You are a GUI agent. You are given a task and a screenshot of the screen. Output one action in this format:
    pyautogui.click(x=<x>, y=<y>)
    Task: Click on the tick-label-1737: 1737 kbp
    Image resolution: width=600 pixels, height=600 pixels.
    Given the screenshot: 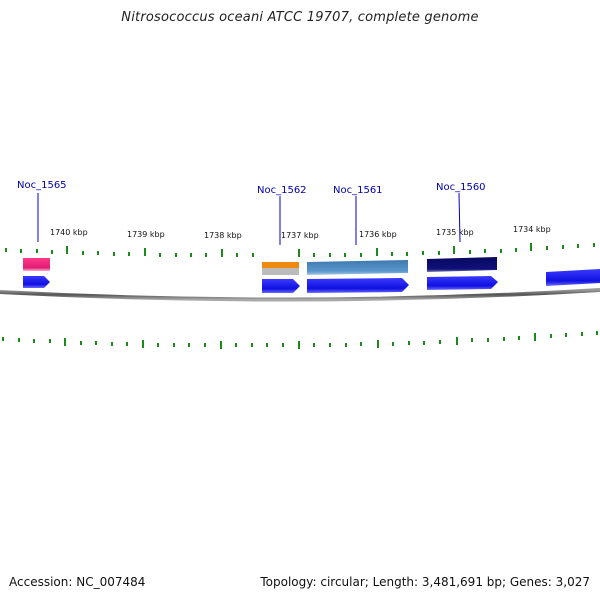 What is the action you would take?
    pyautogui.click(x=300, y=235)
    